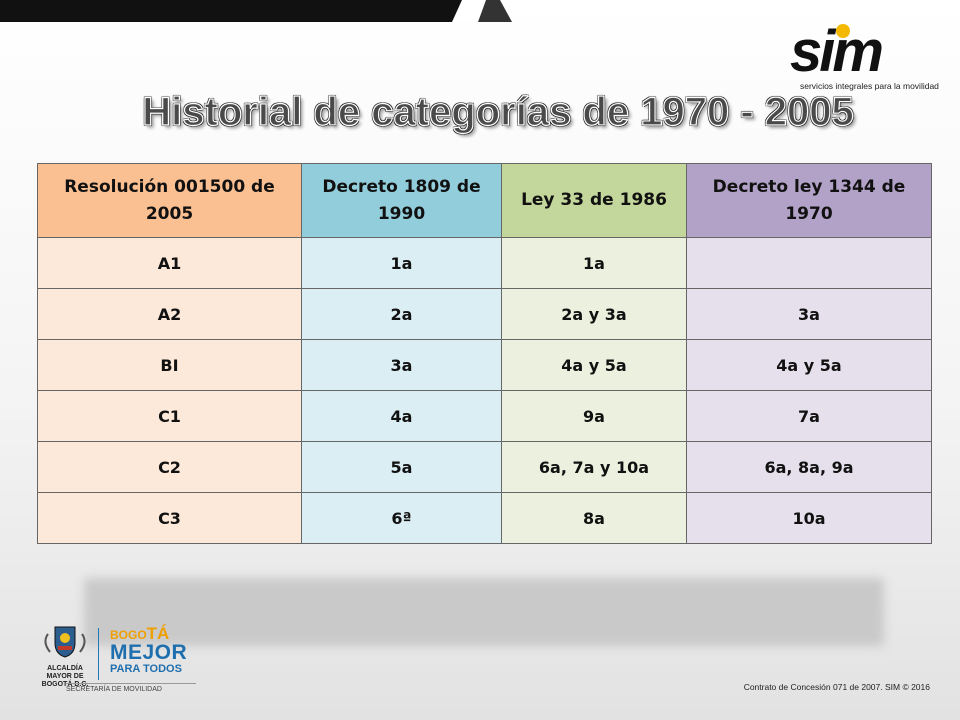  Describe the element at coordinates (594, 518) in the screenshot. I see `table-cell: 8a` at that location.